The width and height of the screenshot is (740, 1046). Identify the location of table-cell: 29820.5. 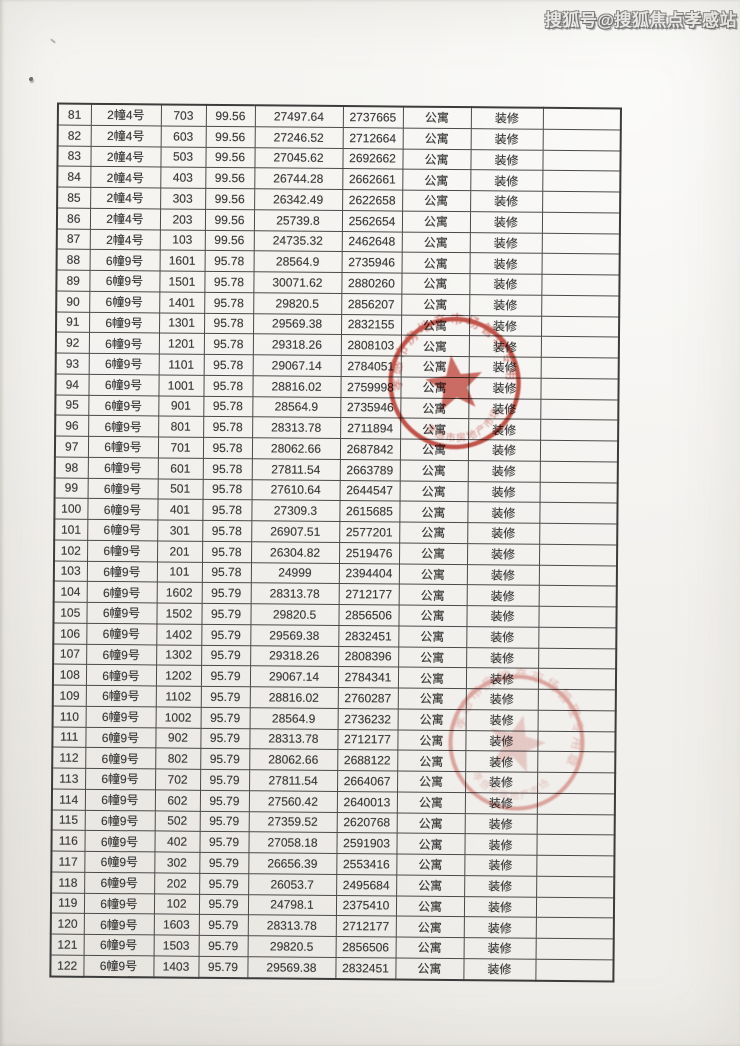
(297, 303).